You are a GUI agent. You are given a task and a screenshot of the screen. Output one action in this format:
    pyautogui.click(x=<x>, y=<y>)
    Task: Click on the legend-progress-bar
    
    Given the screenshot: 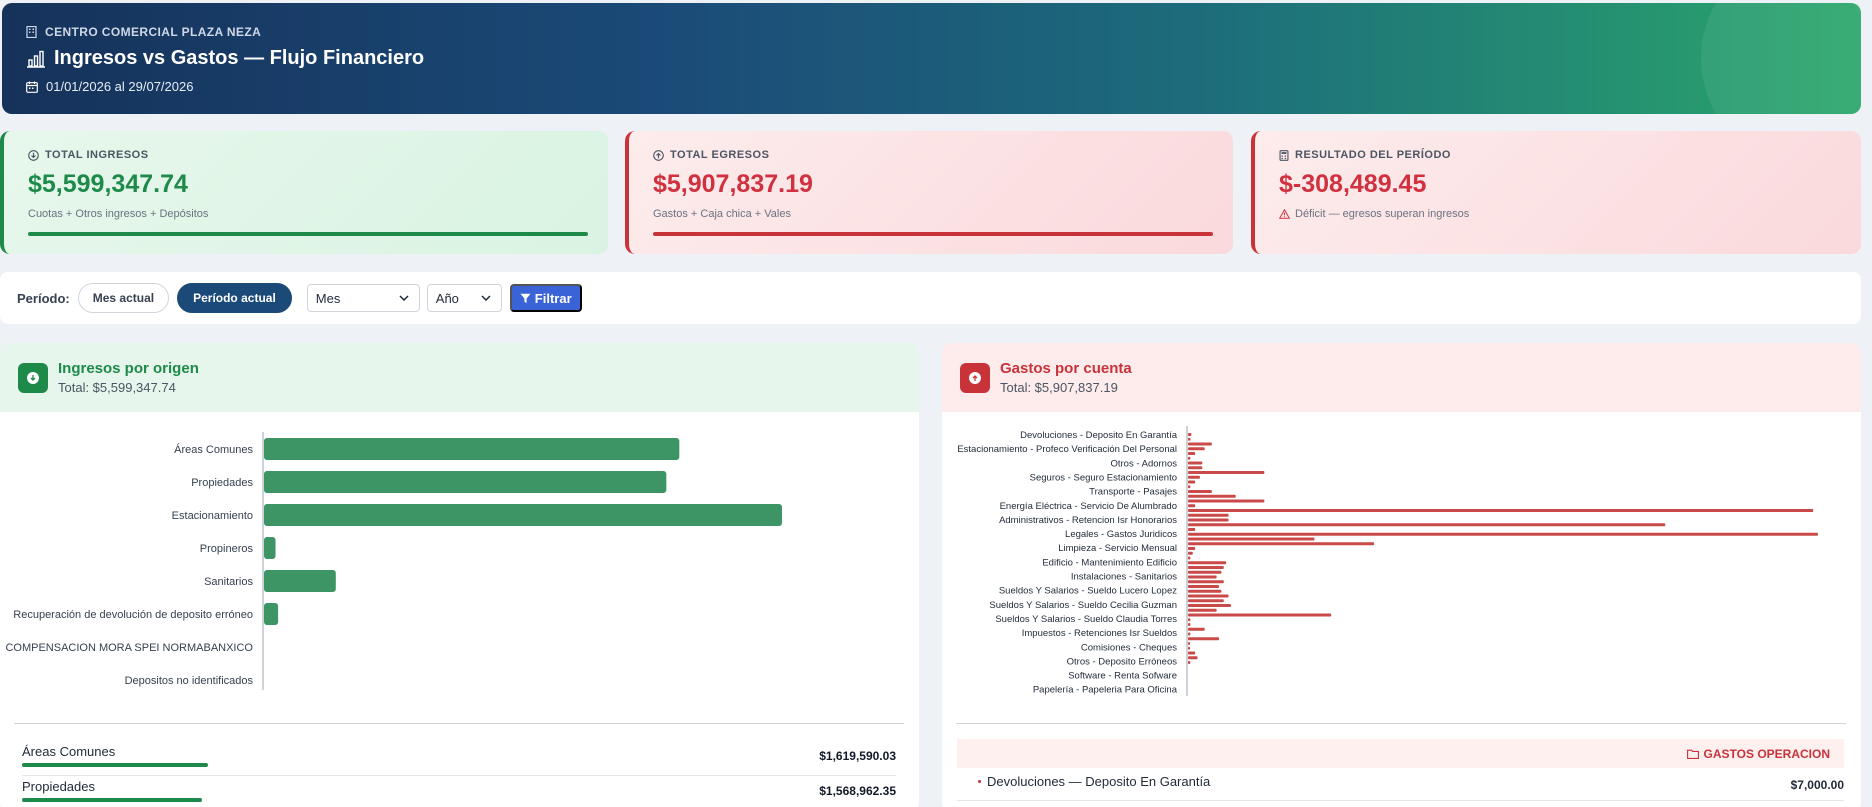 What is the action you would take?
    pyautogui.click(x=112, y=800)
    